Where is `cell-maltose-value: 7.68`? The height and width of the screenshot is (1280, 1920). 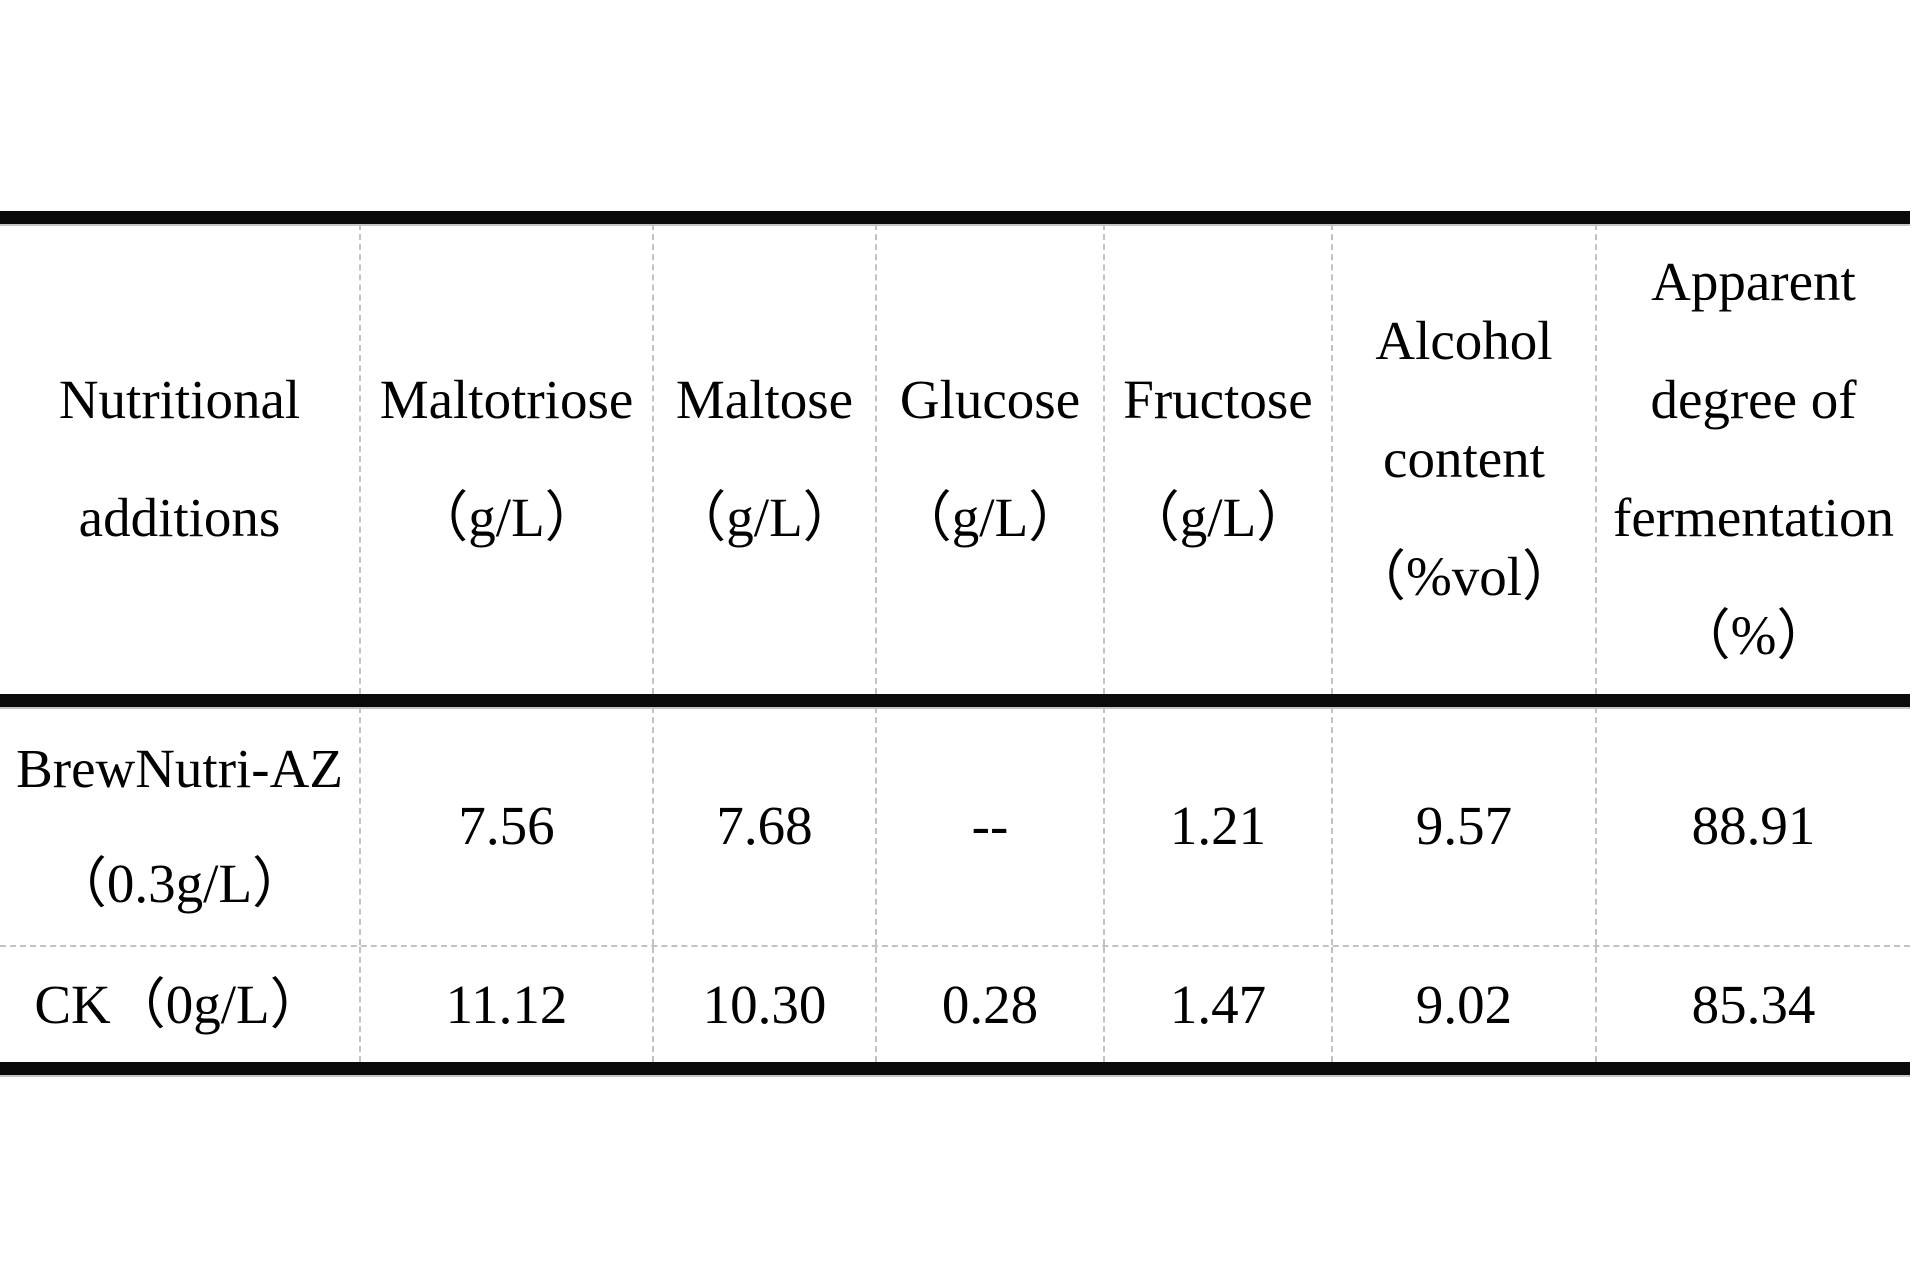 cell-maltose-value: 7.68 is located at coordinates (765, 826).